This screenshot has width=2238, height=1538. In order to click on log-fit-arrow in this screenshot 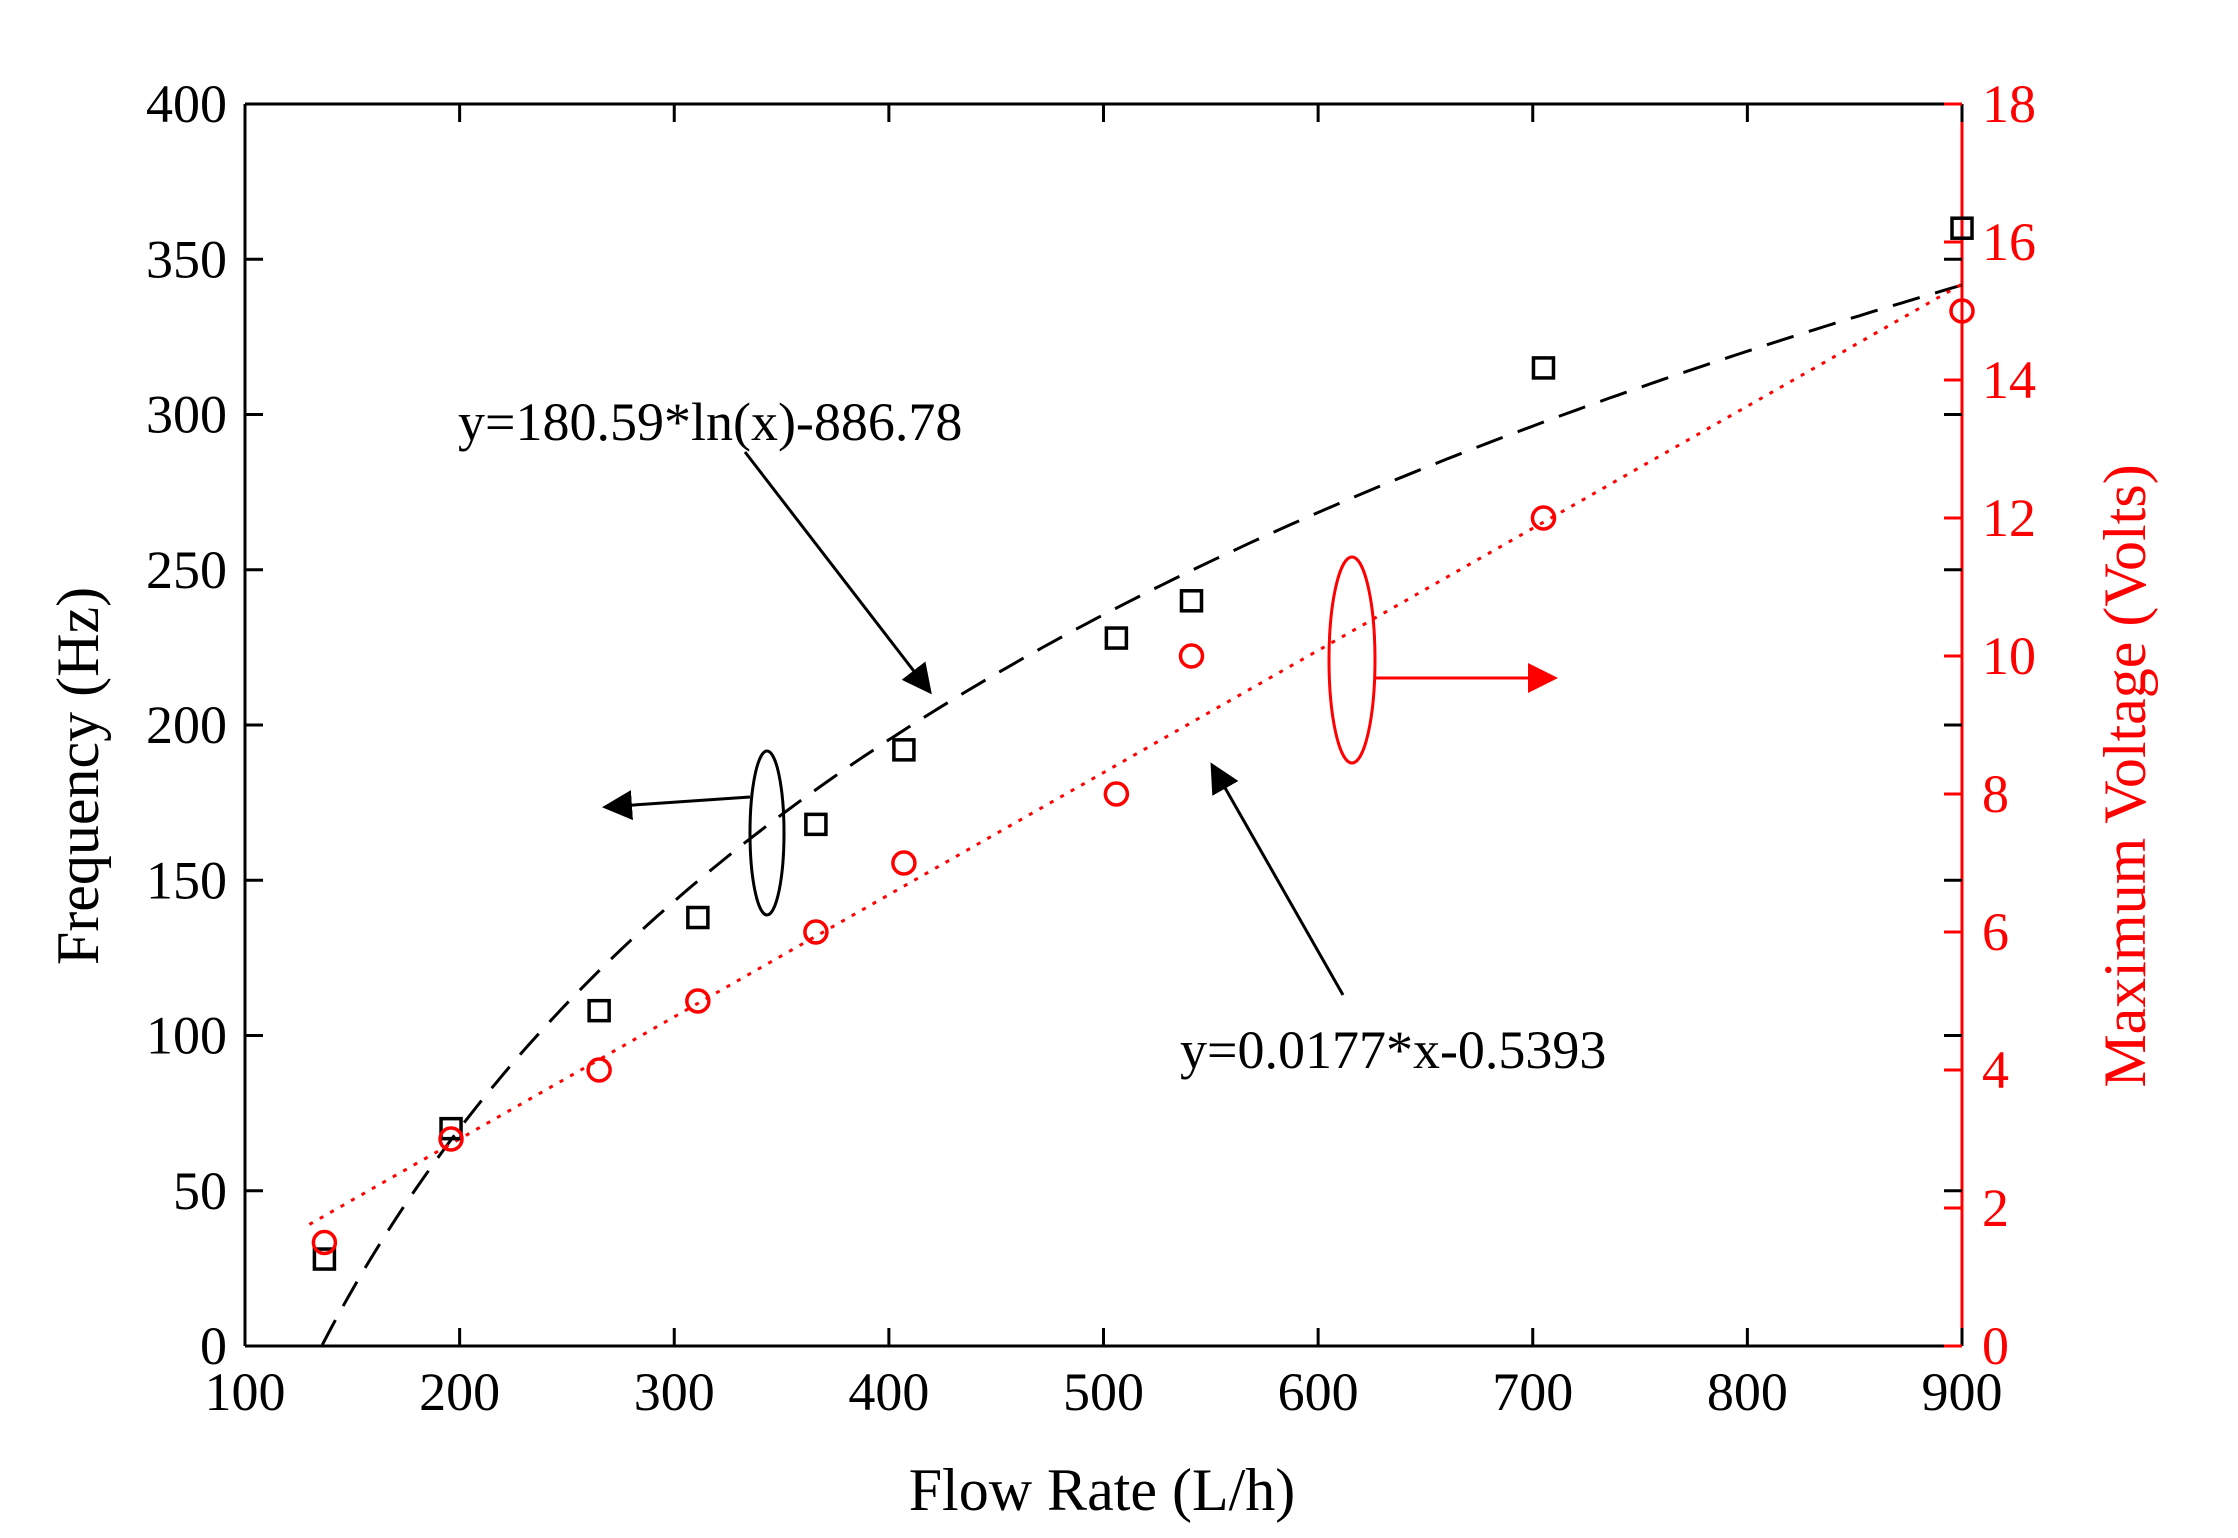, I will do `click(837, 573)`.